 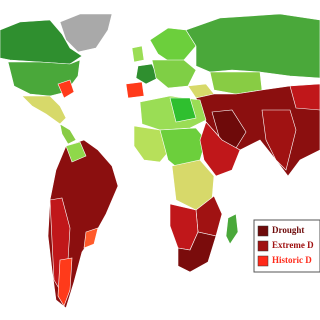 I want to click on india, so click(x=279, y=140).